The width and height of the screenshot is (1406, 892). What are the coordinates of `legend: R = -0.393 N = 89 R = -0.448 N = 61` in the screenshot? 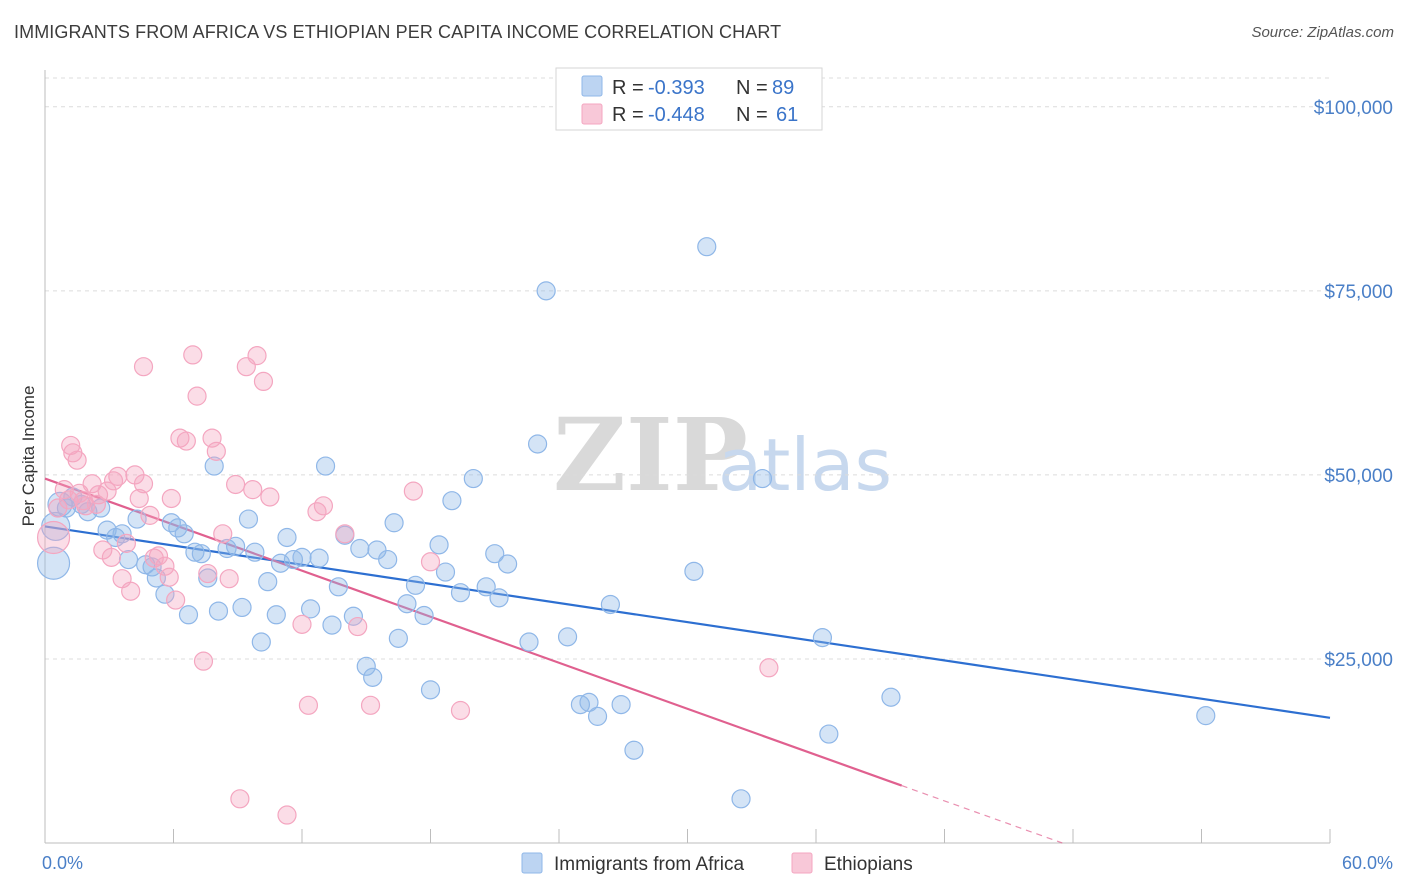 It's located at (689, 99).